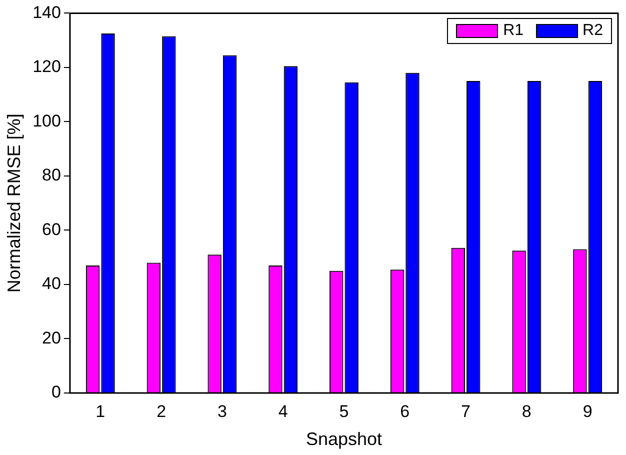  I want to click on y-axis-title: Normalized RMSE [%], so click(14, 203).